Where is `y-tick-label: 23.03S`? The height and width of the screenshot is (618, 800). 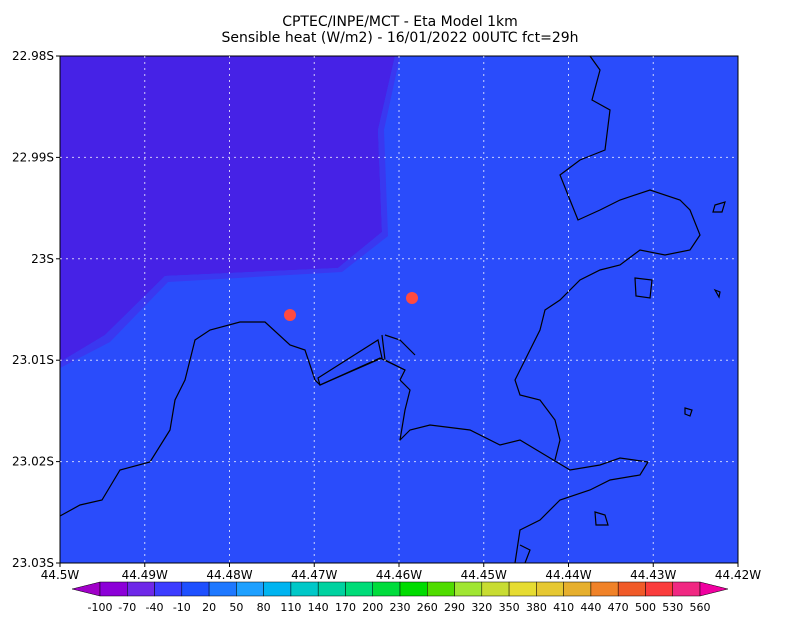
y-tick-label: 23.03S is located at coordinates (33, 563).